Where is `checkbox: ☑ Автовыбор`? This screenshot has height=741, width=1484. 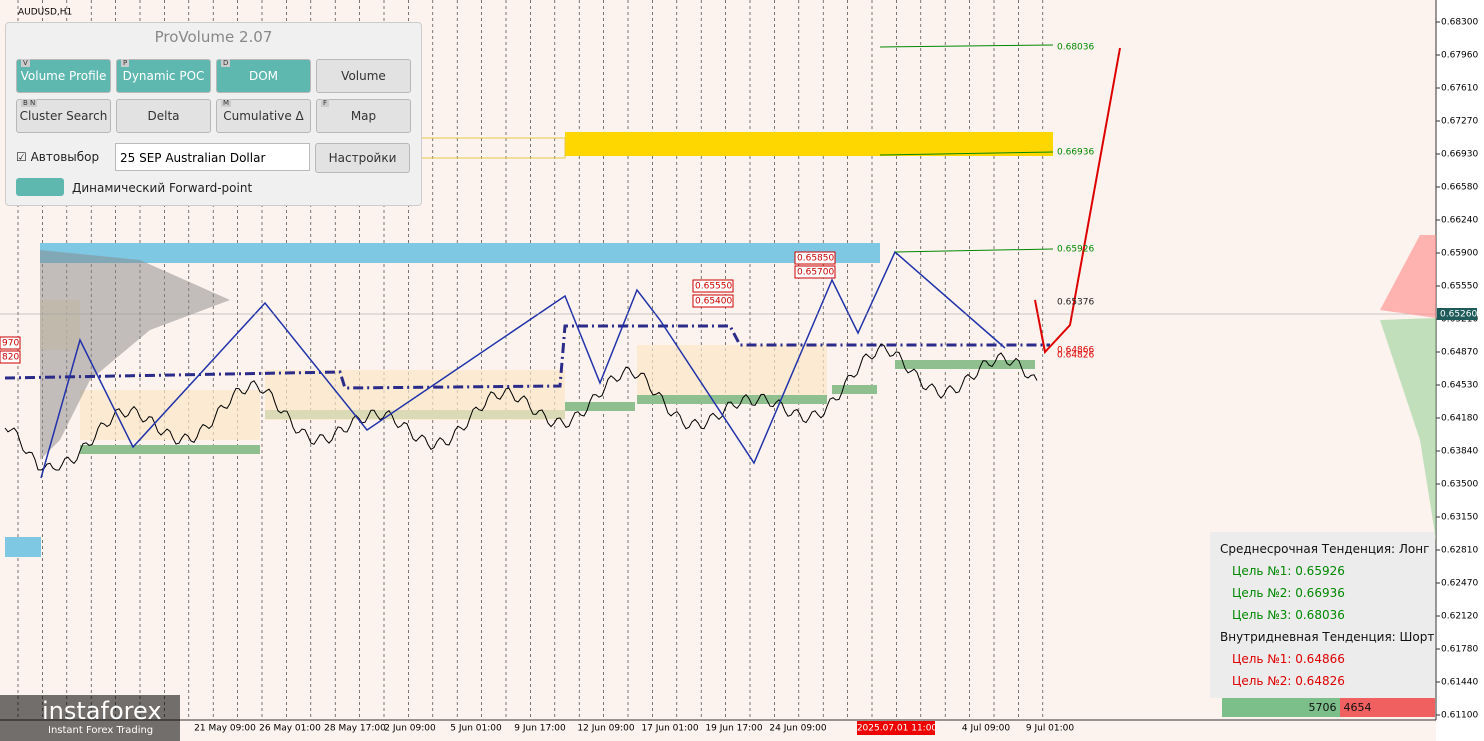 checkbox: ☑ Автовыбор is located at coordinates (58, 157).